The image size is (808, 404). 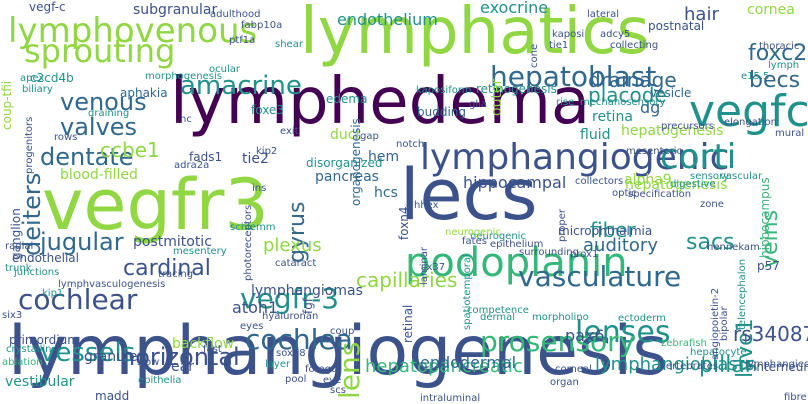 What do you see at coordinates (624, 193) in the screenshot?
I see `word-optic: optic` at bounding box center [624, 193].